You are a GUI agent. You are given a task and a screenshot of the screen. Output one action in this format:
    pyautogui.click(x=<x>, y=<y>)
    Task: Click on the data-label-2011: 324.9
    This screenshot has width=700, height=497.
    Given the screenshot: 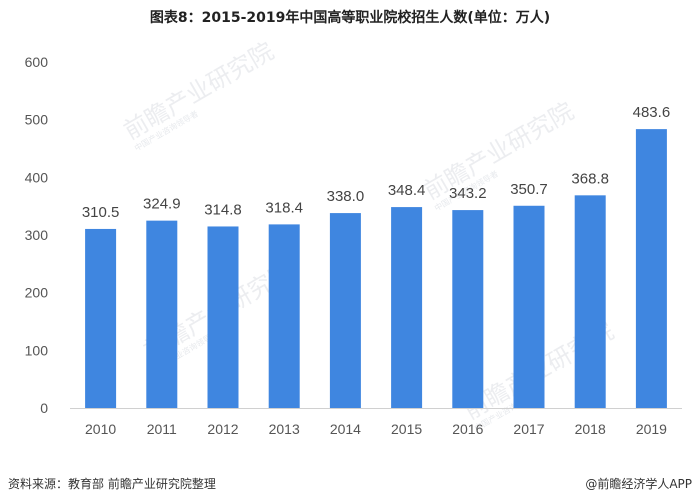 What is the action you would take?
    pyautogui.click(x=162, y=204)
    